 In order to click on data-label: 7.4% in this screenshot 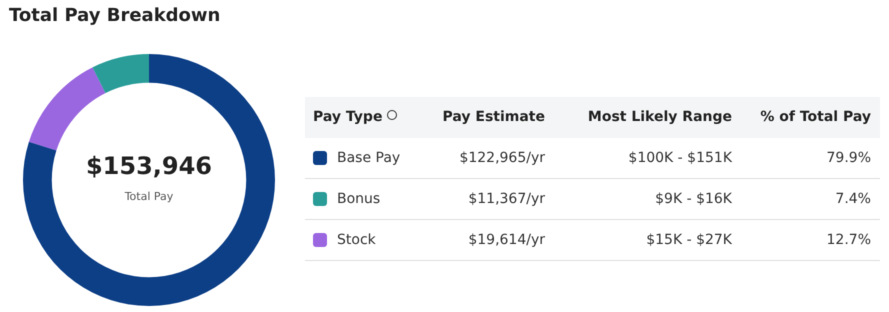, I will do `click(853, 199)`.